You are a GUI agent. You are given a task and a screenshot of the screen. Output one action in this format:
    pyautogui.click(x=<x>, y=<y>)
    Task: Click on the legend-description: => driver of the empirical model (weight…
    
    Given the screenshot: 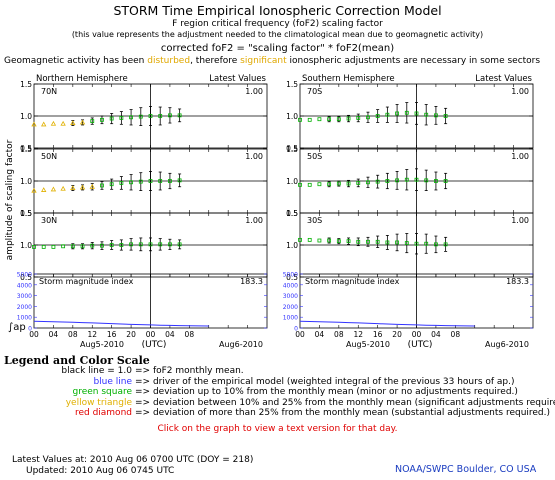 What is the action you would take?
    pyautogui.click(x=325, y=381)
    